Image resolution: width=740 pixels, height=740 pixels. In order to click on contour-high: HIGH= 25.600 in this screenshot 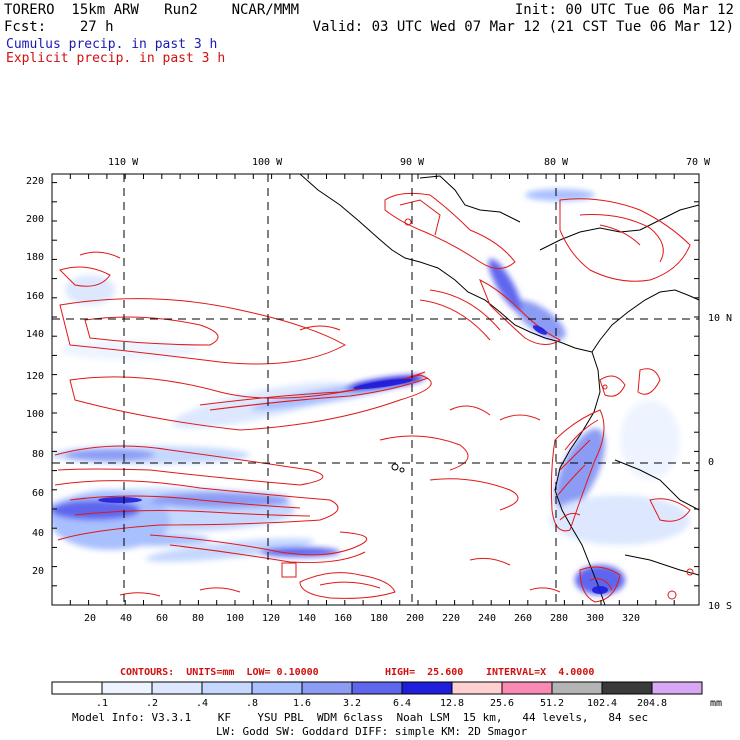, I will do `click(424, 672)`.